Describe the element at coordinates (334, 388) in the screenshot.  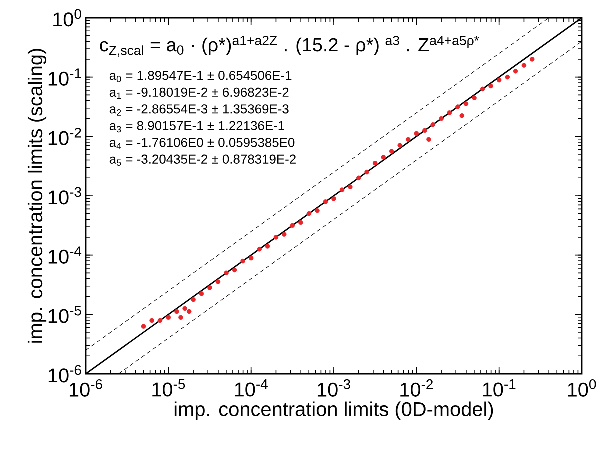
I see `x-tick-label: 10$^{-3}$` at that location.